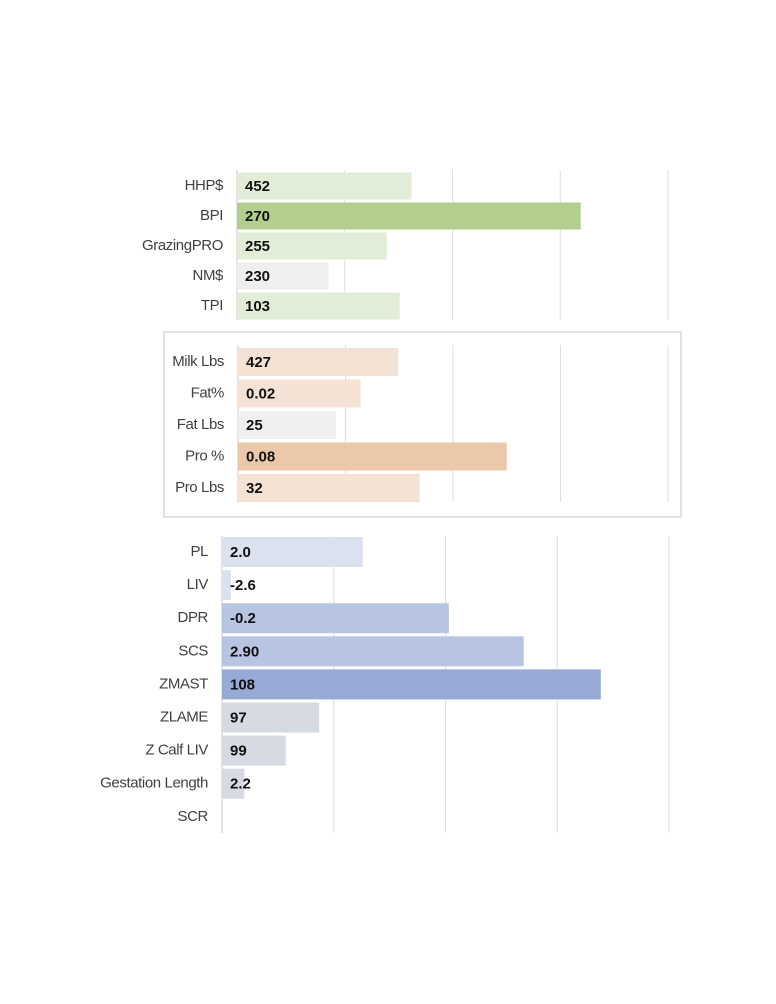  Describe the element at coordinates (207, 392) in the screenshot. I see `category-label: Fat%` at that location.